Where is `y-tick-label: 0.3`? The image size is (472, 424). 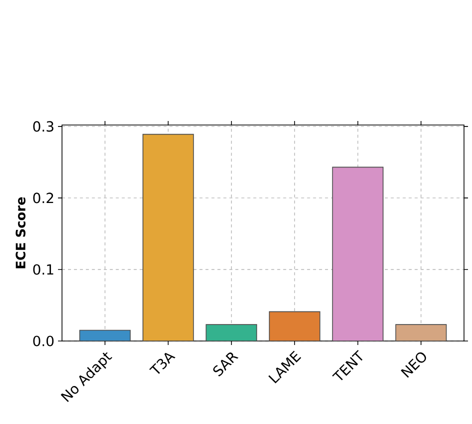
y-tick-label: 0.3 is located at coordinates (43, 126).